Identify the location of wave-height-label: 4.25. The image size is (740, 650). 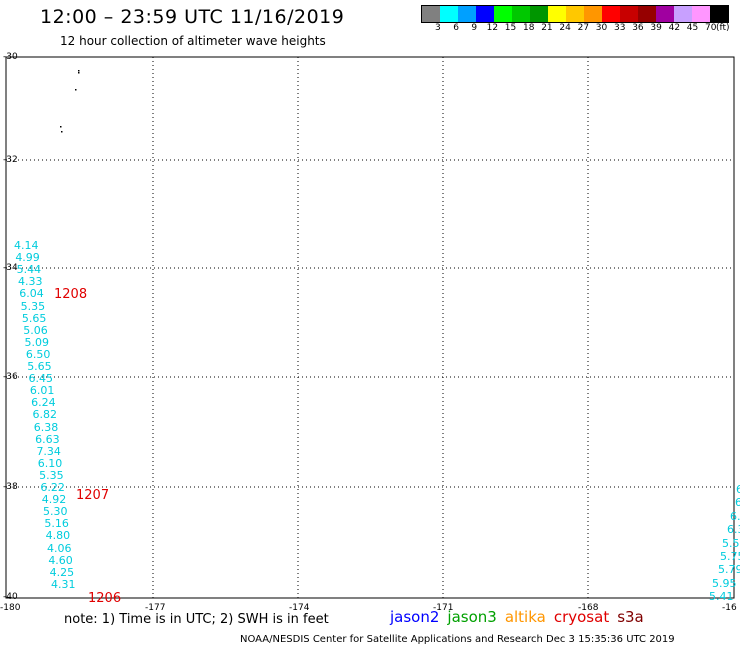
(62, 572).